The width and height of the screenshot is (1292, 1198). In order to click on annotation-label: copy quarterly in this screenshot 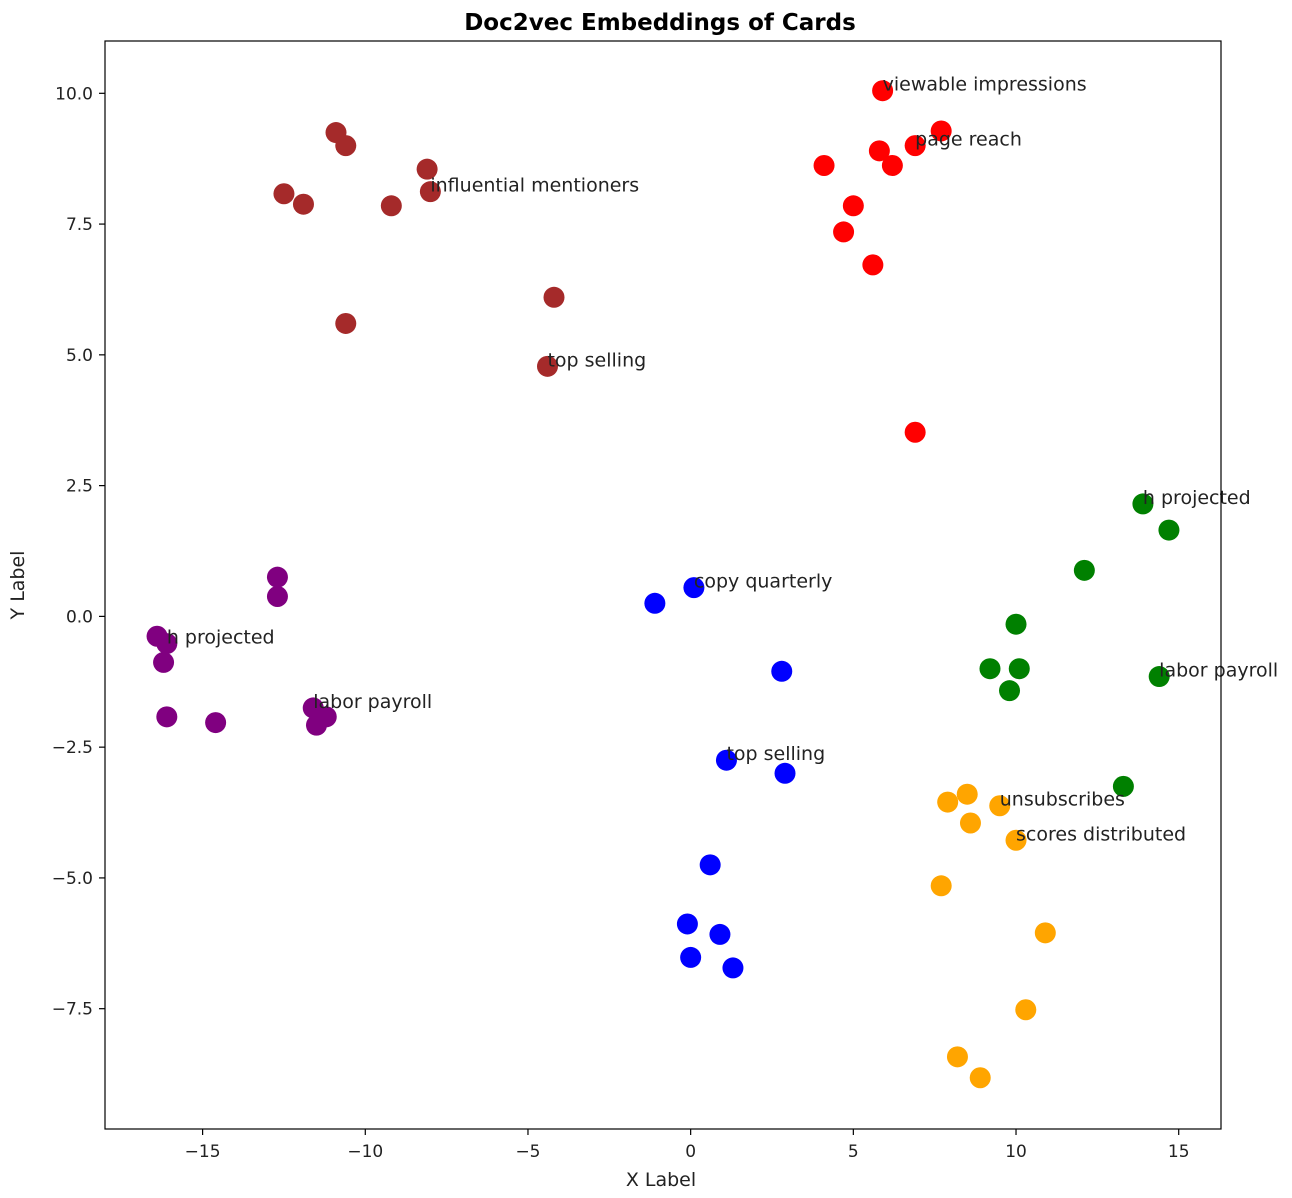, I will do `click(763, 582)`.